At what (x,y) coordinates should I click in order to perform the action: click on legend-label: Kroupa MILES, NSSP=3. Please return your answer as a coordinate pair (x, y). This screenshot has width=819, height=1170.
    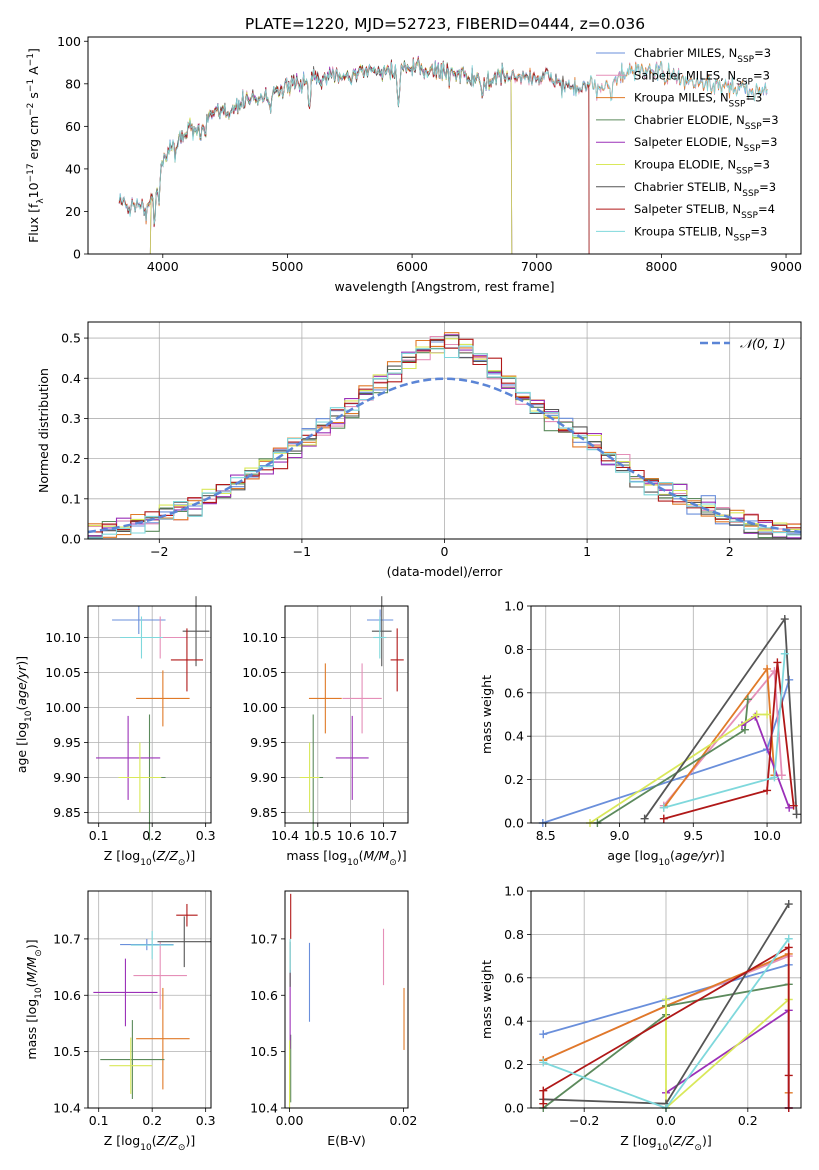
    Looking at the image, I should click on (698, 100).